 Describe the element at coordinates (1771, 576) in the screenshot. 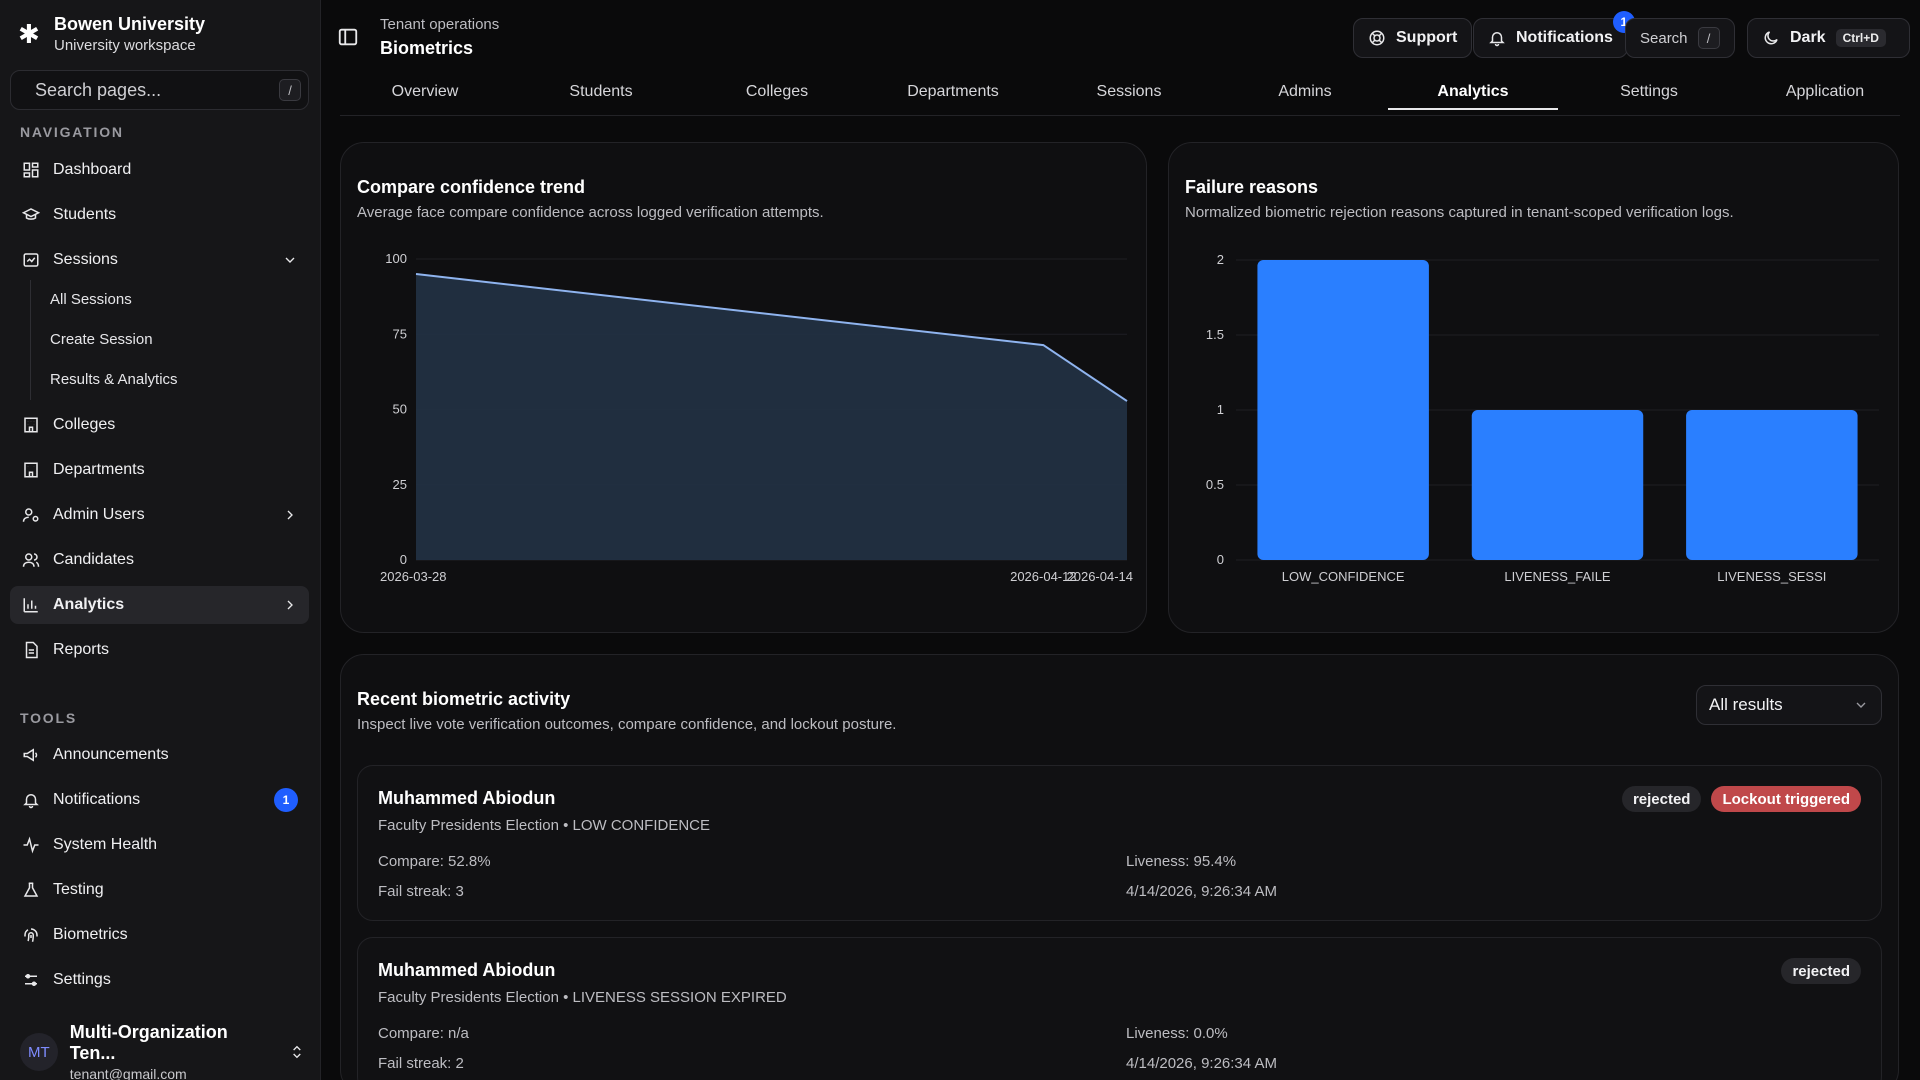

I see `x-tick-label: LIVENESS_SESSI` at that location.